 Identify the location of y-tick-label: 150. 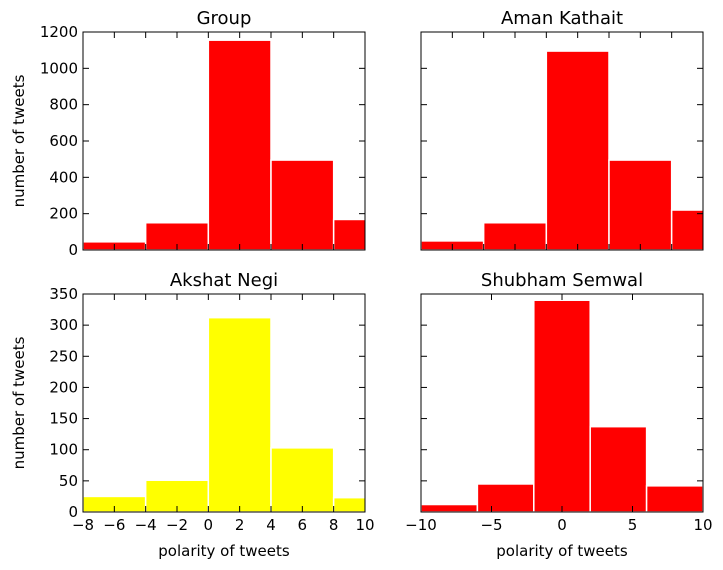
(63, 419).